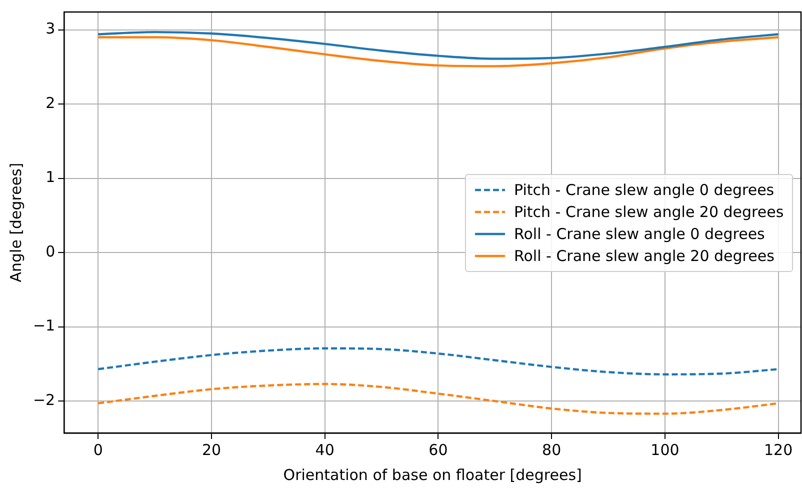 The image size is (802, 491). Describe the element at coordinates (51, 103) in the screenshot. I see `y-tick-label: 2` at that location.